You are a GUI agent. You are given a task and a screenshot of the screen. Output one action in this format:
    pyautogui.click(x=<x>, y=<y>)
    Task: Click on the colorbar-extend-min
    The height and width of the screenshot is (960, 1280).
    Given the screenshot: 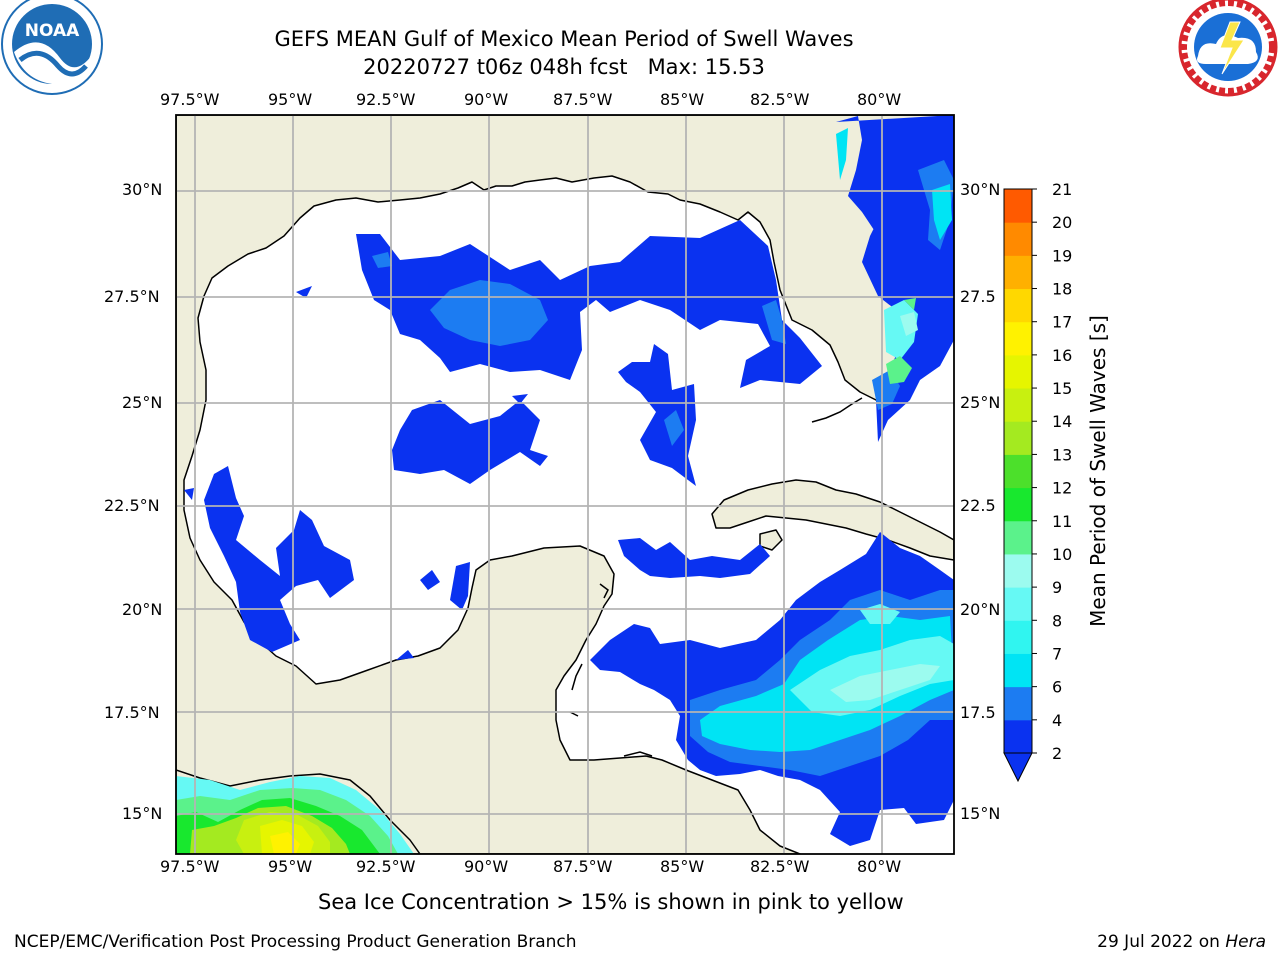 What is the action you would take?
    pyautogui.click(x=1018, y=767)
    